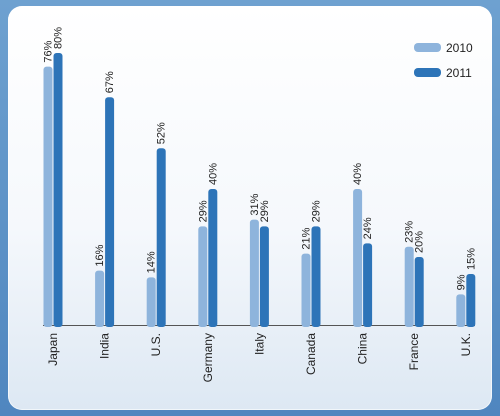 This screenshot has height=416, width=500. I want to click on value-label-italy-2010: 31%, so click(255, 204).